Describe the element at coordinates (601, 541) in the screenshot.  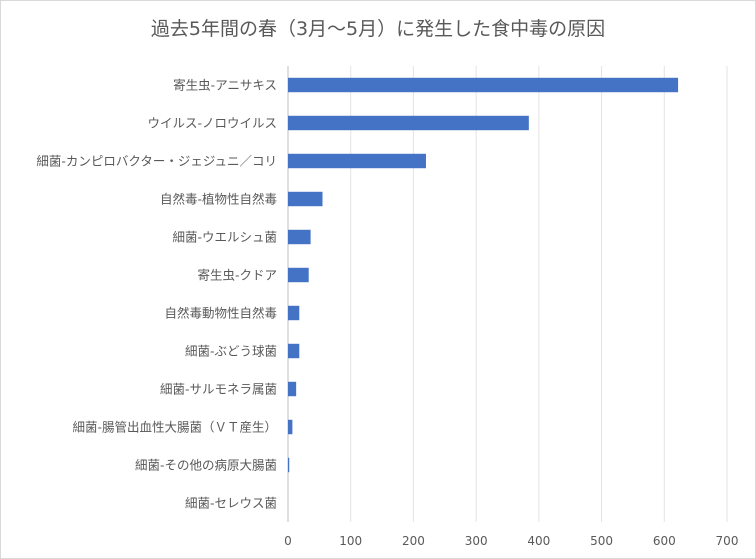
I see `x-tick-label: 500` at that location.